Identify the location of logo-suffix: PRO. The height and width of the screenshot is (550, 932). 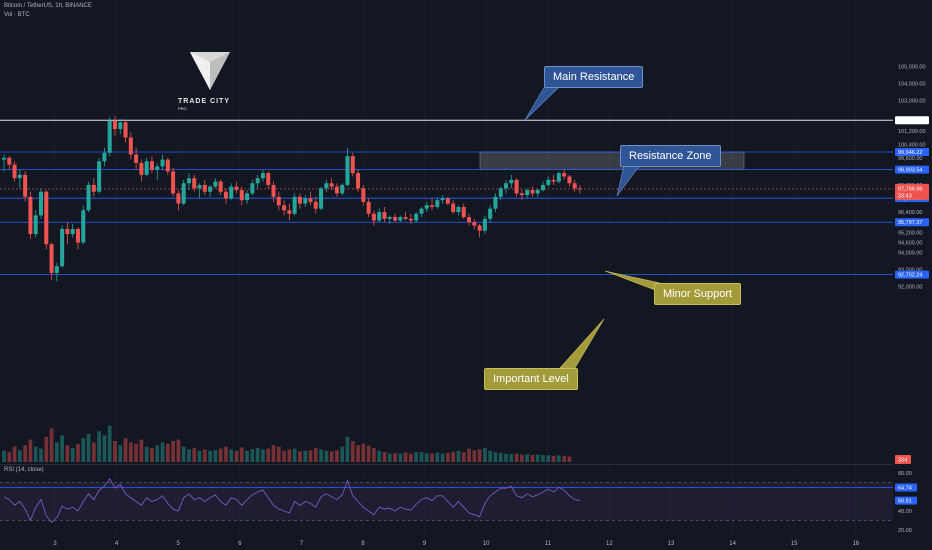
(182, 108).